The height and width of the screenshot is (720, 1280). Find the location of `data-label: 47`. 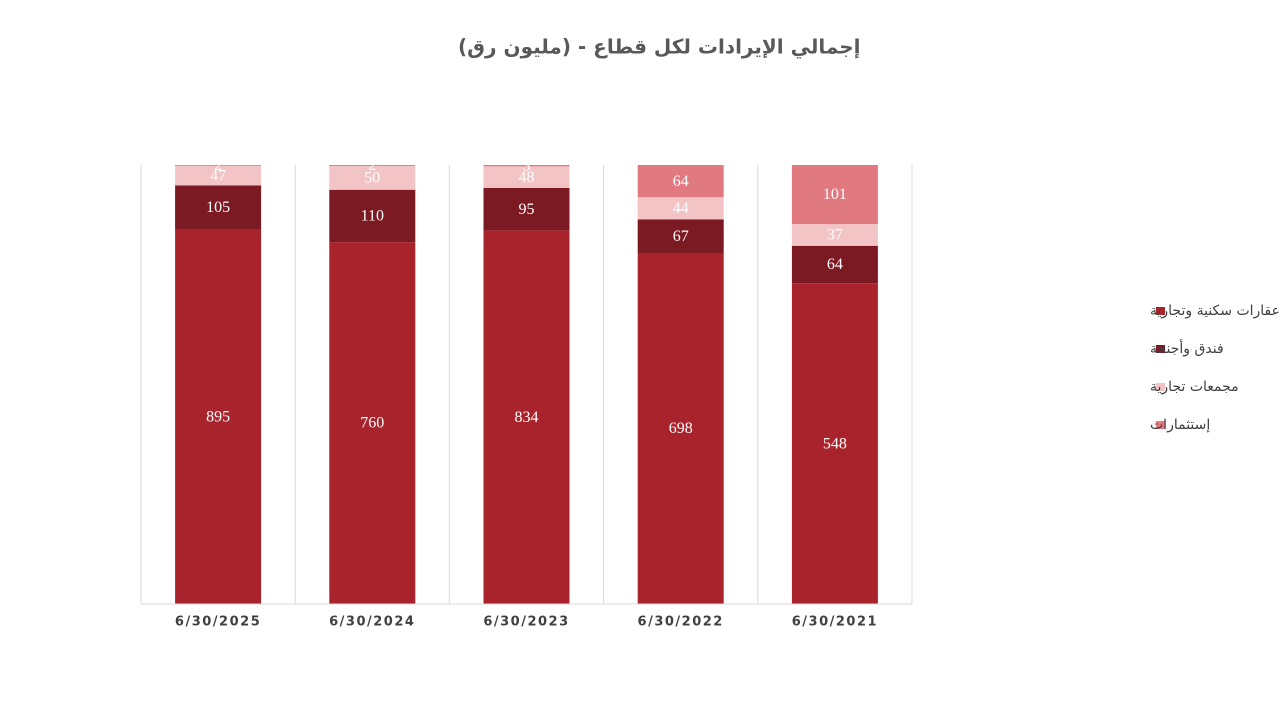

data-label: 47 is located at coordinates (218, 175).